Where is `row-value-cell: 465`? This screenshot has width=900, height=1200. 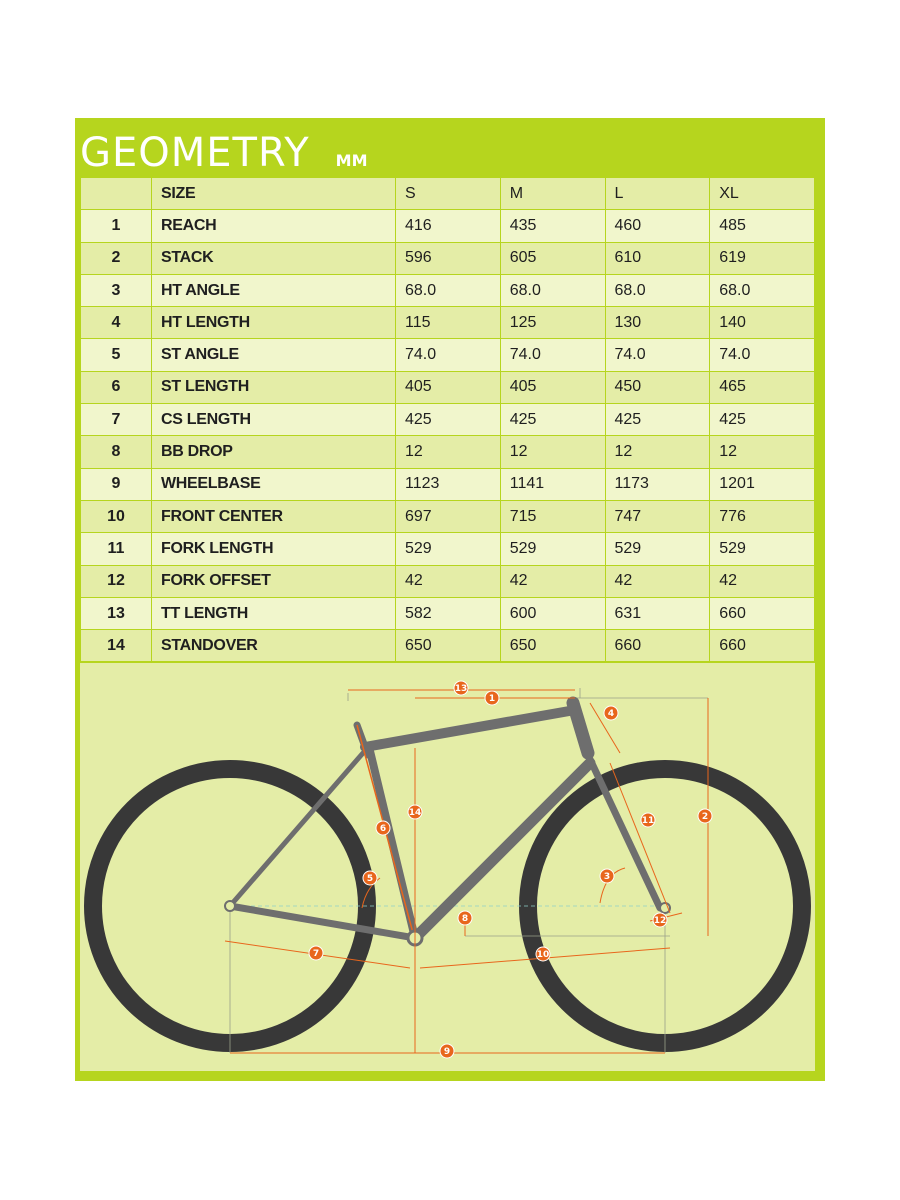
row-value-cell: 465 is located at coordinates (762, 387).